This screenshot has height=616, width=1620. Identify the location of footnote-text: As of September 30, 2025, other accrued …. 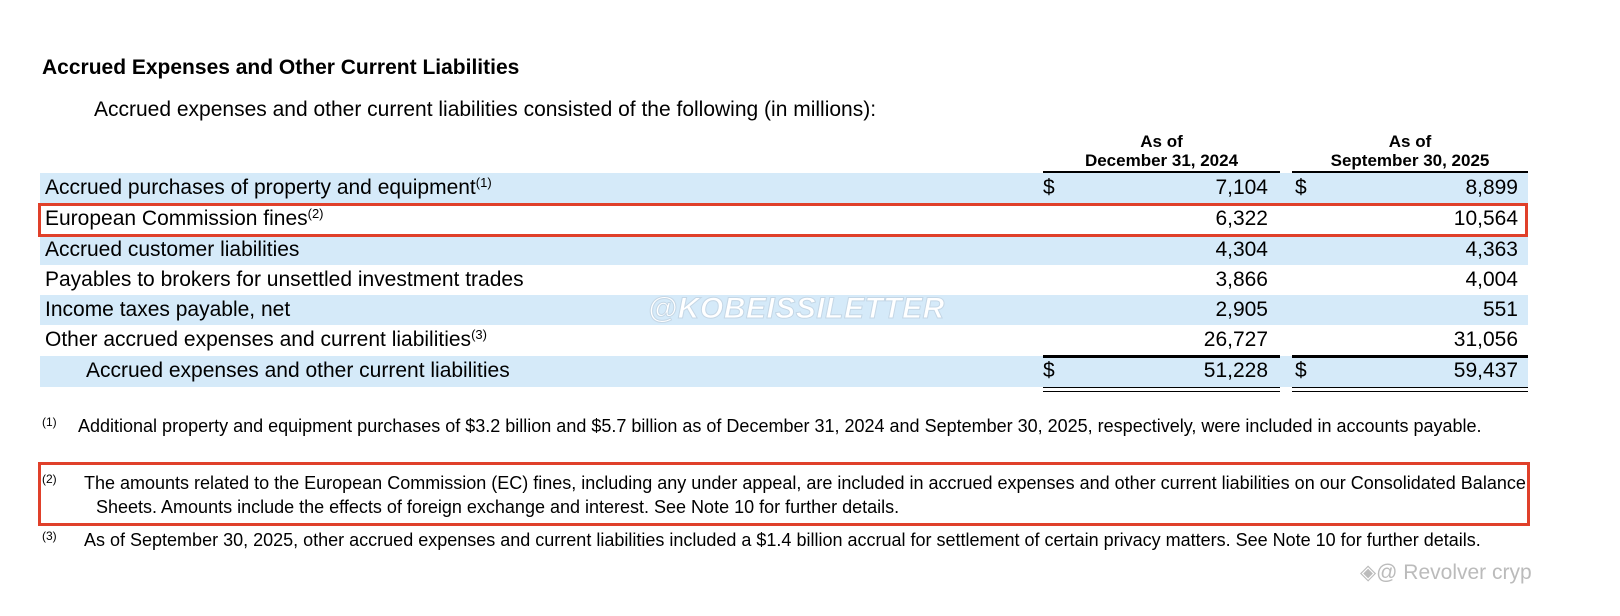
(782, 540).